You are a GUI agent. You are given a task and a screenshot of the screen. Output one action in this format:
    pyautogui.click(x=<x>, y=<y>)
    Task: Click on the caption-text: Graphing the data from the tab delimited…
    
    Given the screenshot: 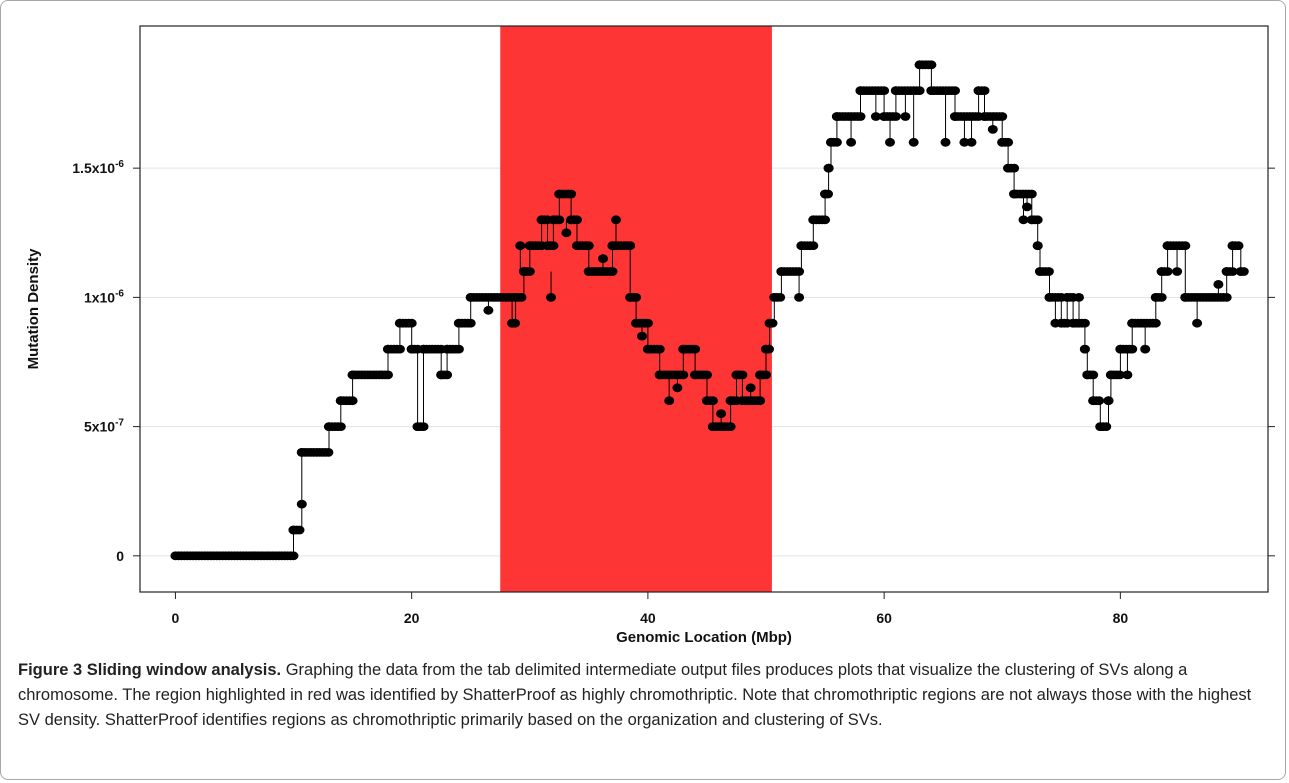 What is the action you would take?
    pyautogui.click(x=635, y=695)
    